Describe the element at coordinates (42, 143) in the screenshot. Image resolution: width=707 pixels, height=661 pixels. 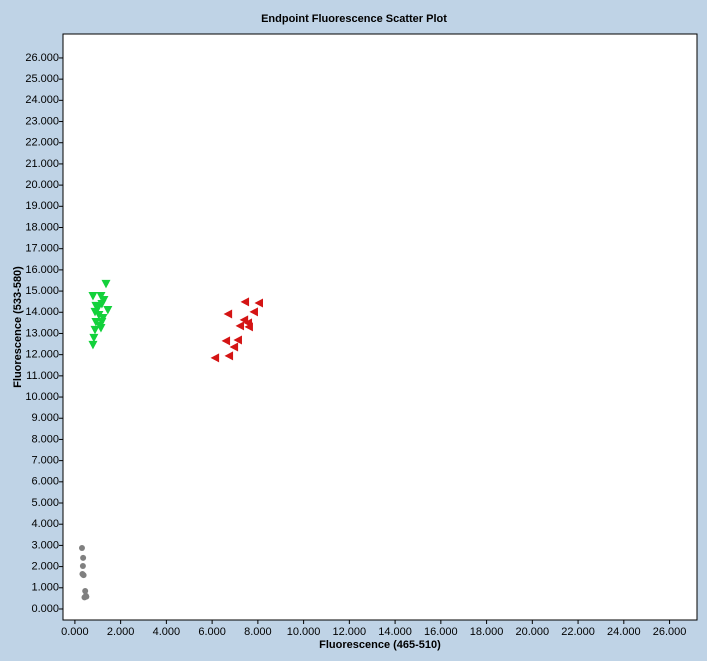
I see `y-tick-label: 22.000` at that location.